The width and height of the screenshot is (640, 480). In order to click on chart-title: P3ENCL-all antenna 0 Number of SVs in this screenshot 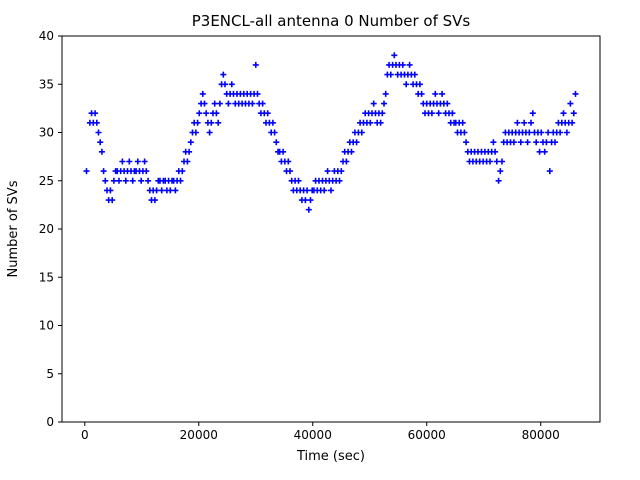, I will do `click(331, 21)`.